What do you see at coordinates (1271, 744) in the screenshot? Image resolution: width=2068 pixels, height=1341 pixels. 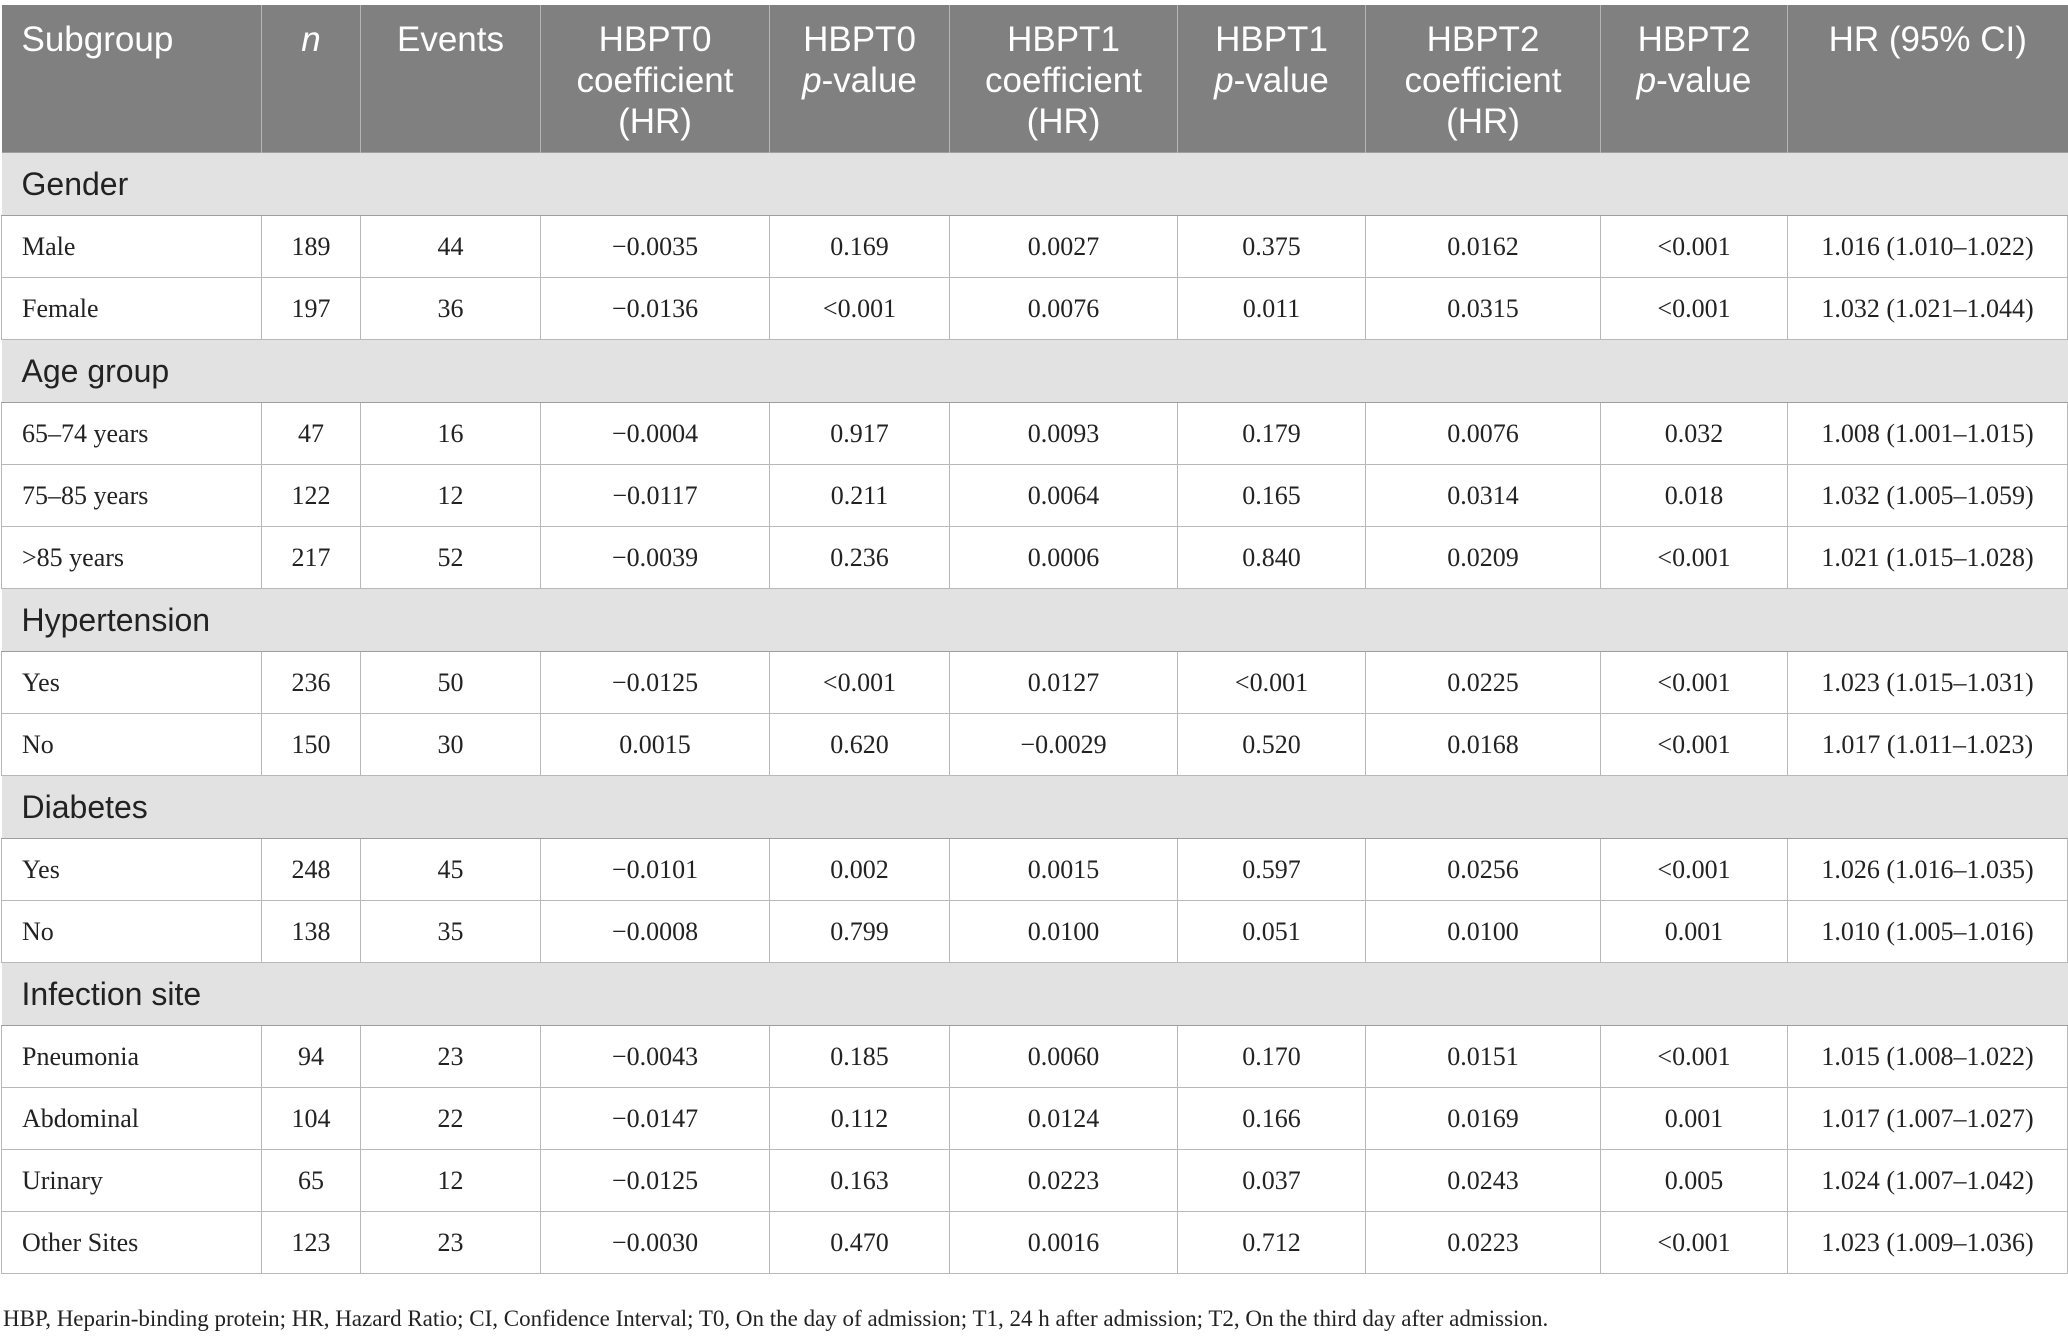 I see `cell-hbpt1-pvalue: 0.520` at bounding box center [1271, 744].